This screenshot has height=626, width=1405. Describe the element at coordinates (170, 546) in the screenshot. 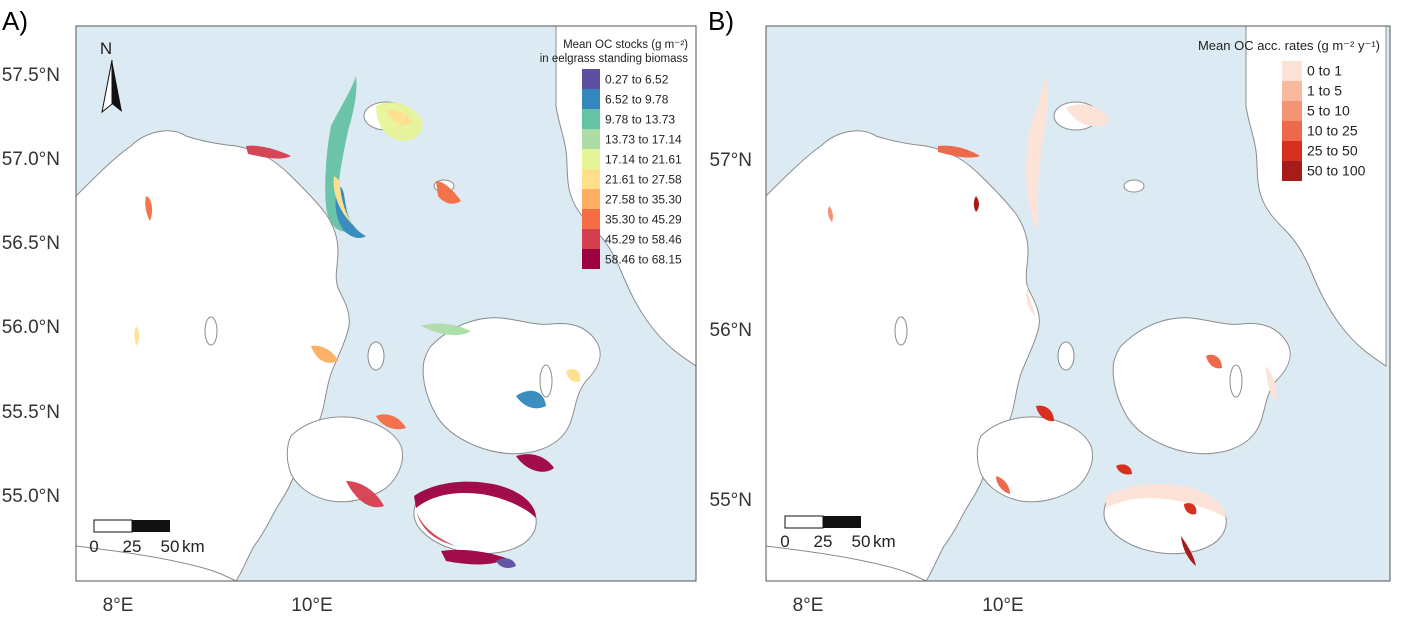

I see `scale-a-50: 50` at that location.